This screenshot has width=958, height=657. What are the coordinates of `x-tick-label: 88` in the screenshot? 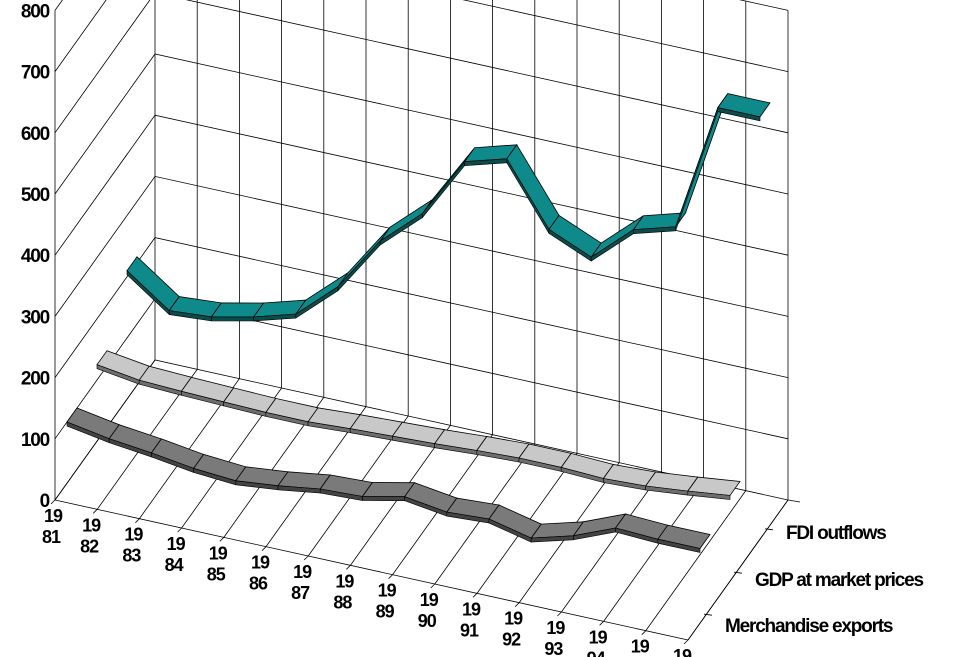 It's located at (342, 602).